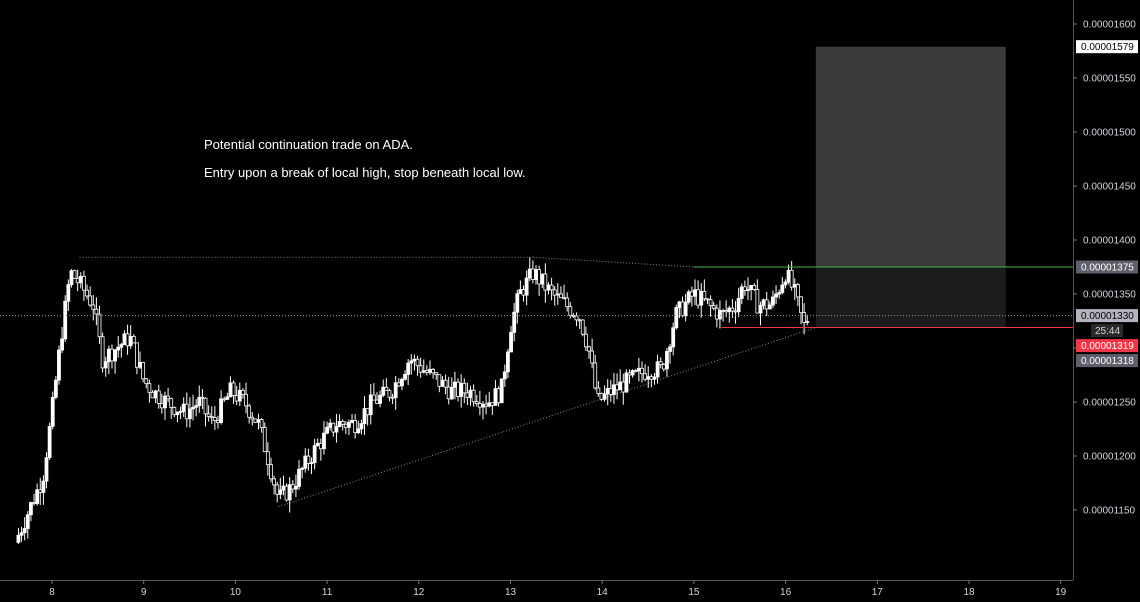 This screenshot has height=602, width=1140. I want to click on x-tick-label: 8, so click(52, 592).